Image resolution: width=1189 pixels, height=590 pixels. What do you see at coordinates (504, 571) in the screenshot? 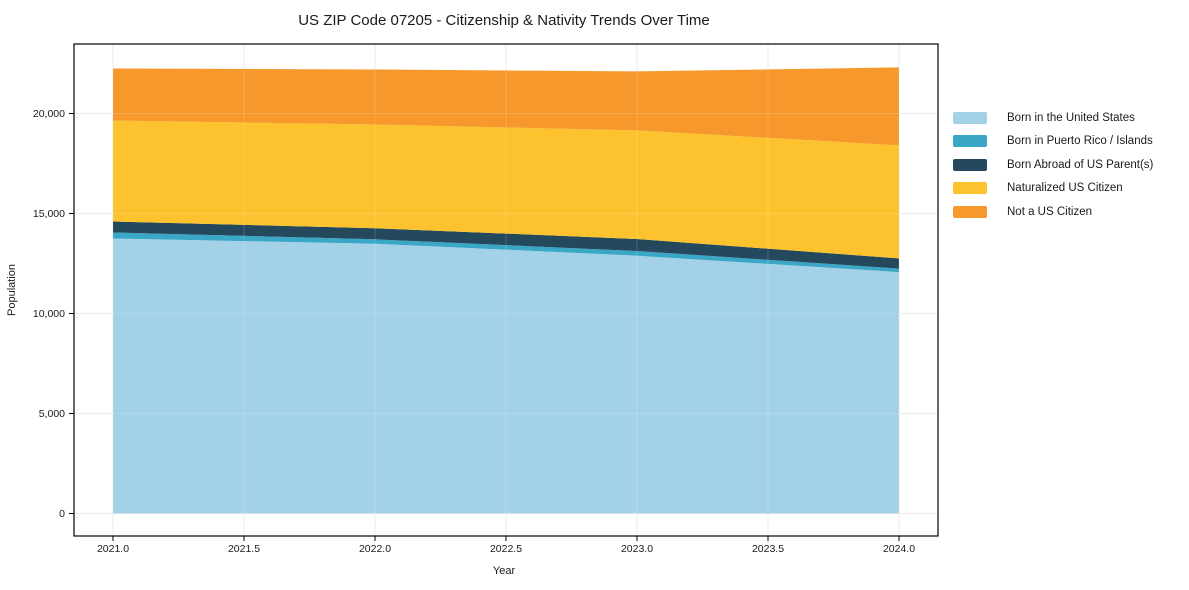
I see `x-axis-label: Year` at bounding box center [504, 571].